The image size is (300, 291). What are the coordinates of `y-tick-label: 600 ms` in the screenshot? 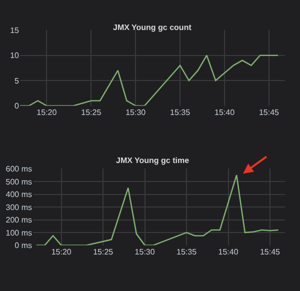 It's located at (19, 169).